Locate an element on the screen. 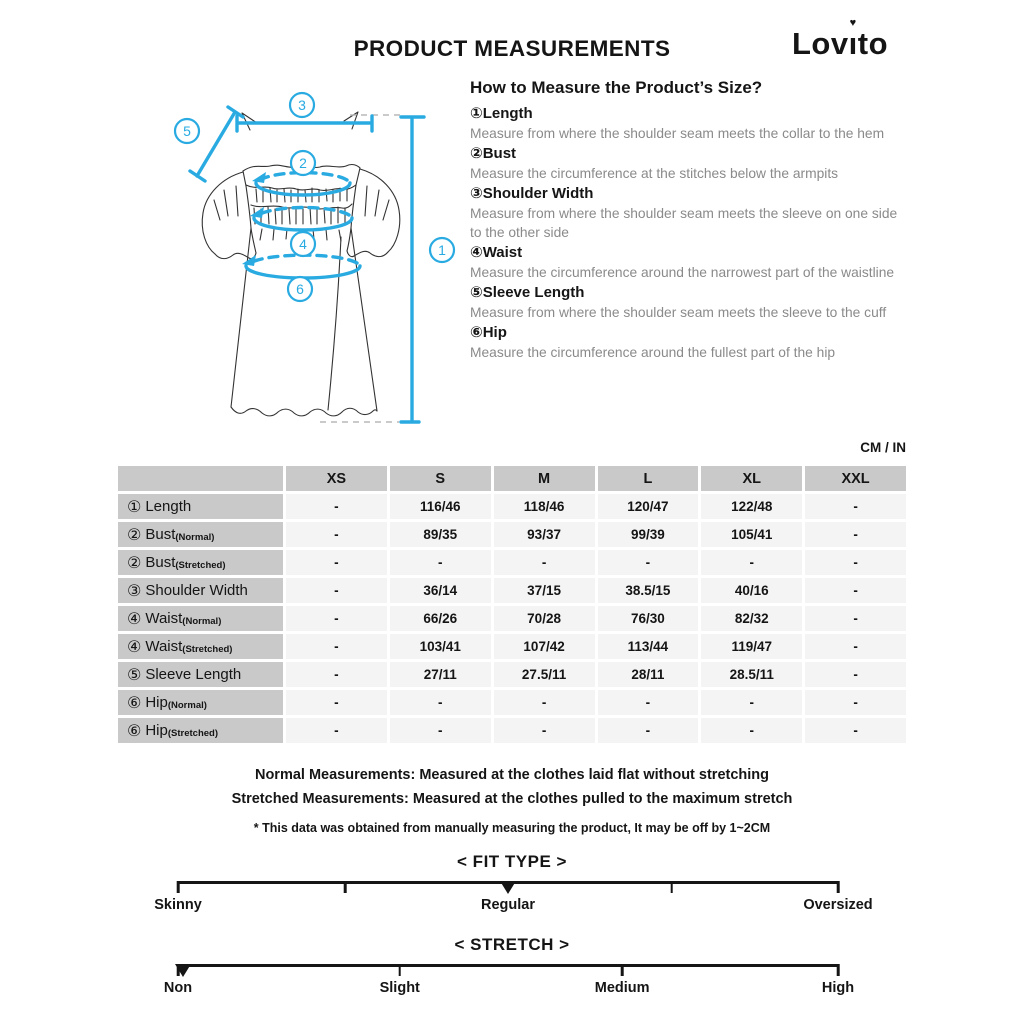 Image resolution: width=1024 pixels, height=1024 pixels. row-label-text: Length is located at coordinates (168, 506).